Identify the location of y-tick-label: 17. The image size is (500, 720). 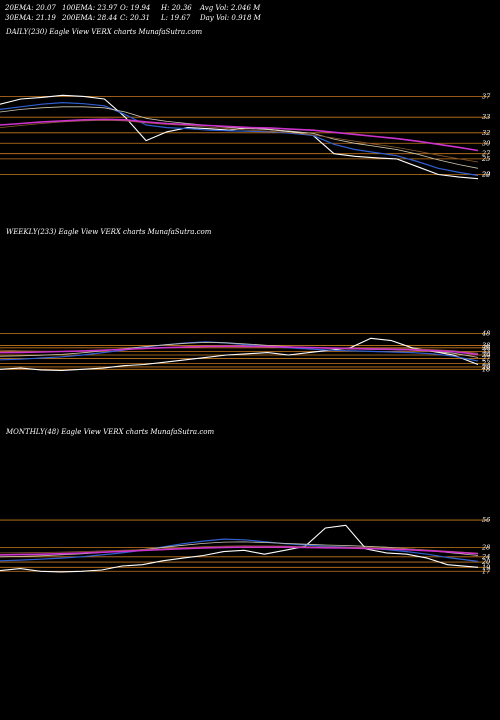
(486, 571).